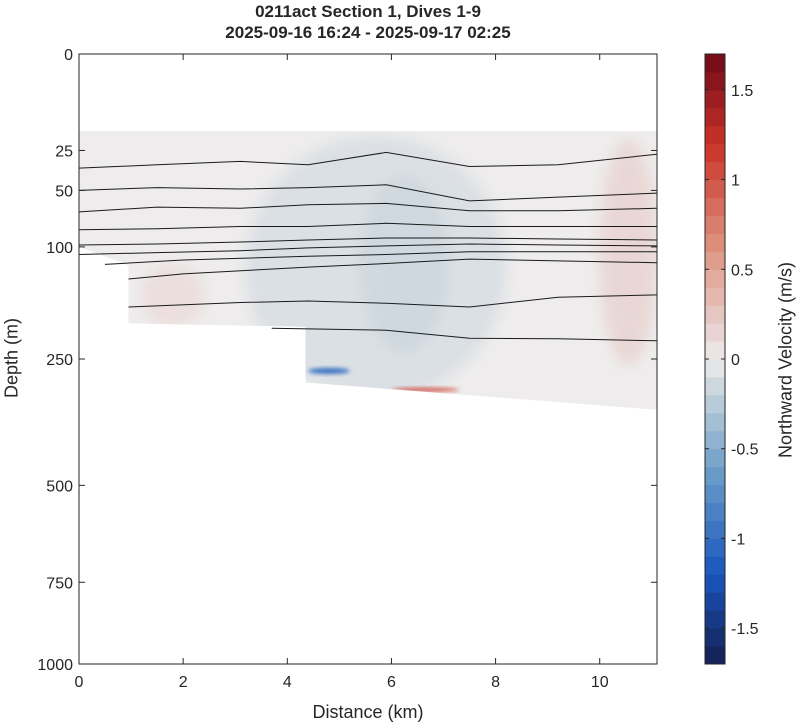  What do you see at coordinates (495, 682) in the screenshot?
I see `x-tick-label: 8` at bounding box center [495, 682].